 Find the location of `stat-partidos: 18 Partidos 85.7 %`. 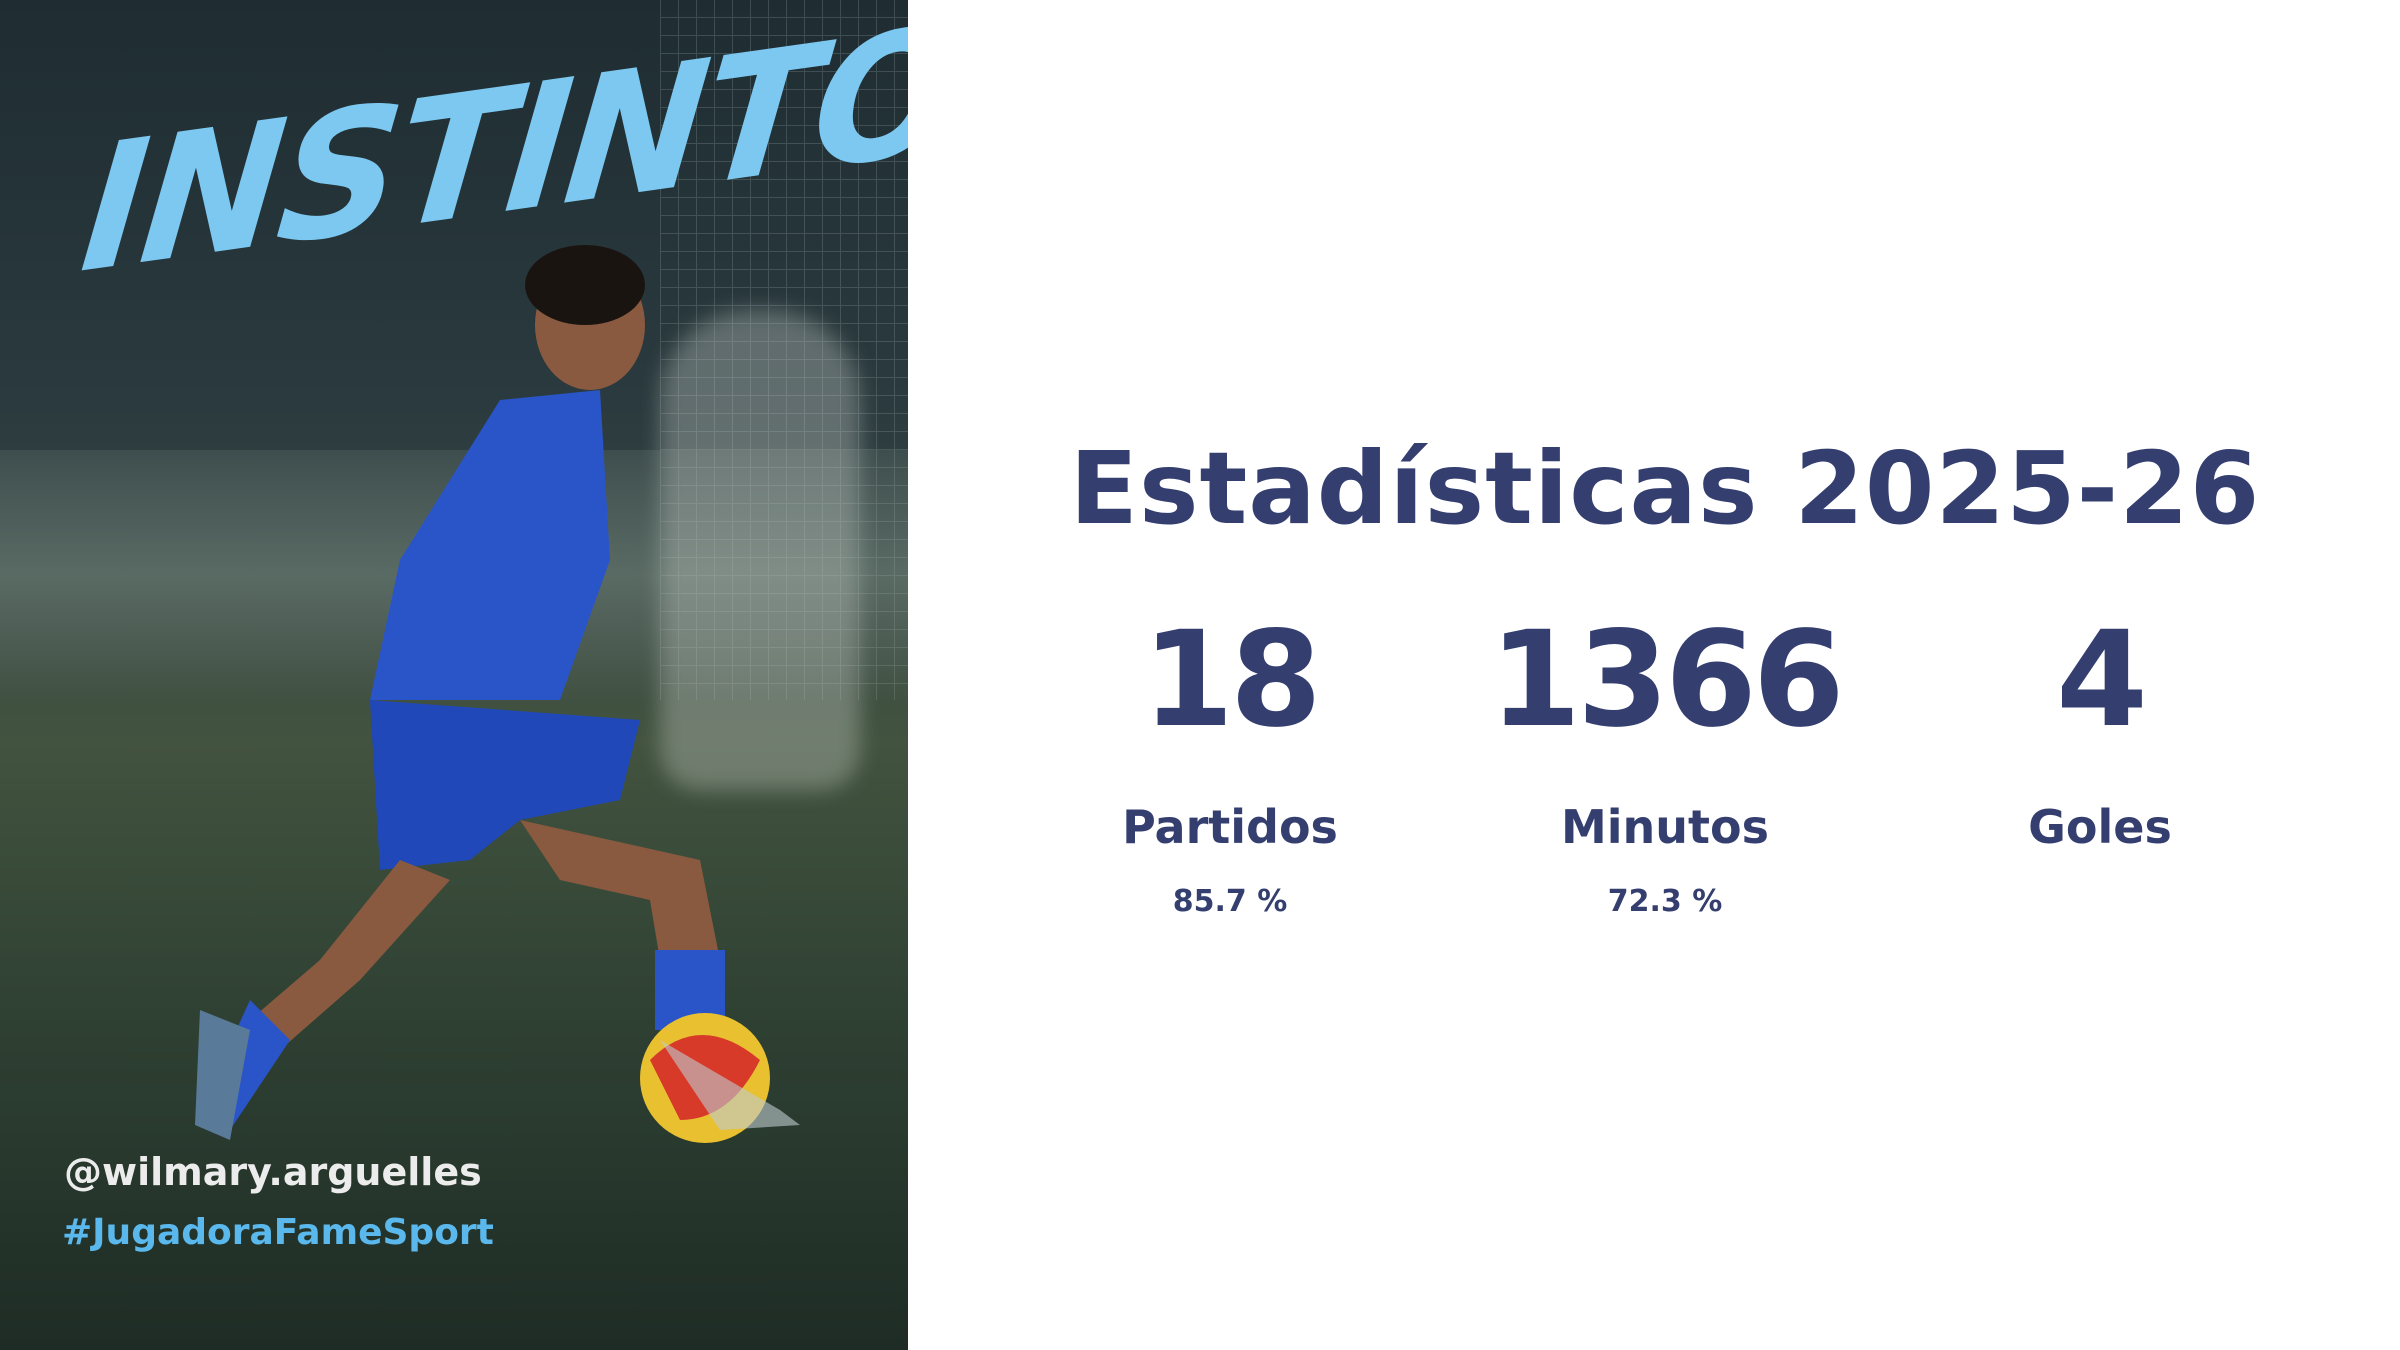

stat-partidos: 18 Partidos 85.7 % is located at coordinates (1230, 759).